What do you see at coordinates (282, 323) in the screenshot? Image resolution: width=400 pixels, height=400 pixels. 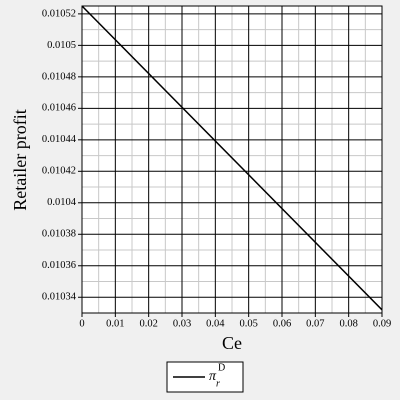 I see `x-tick-label: 0.06` at bounding box center [282, 323].